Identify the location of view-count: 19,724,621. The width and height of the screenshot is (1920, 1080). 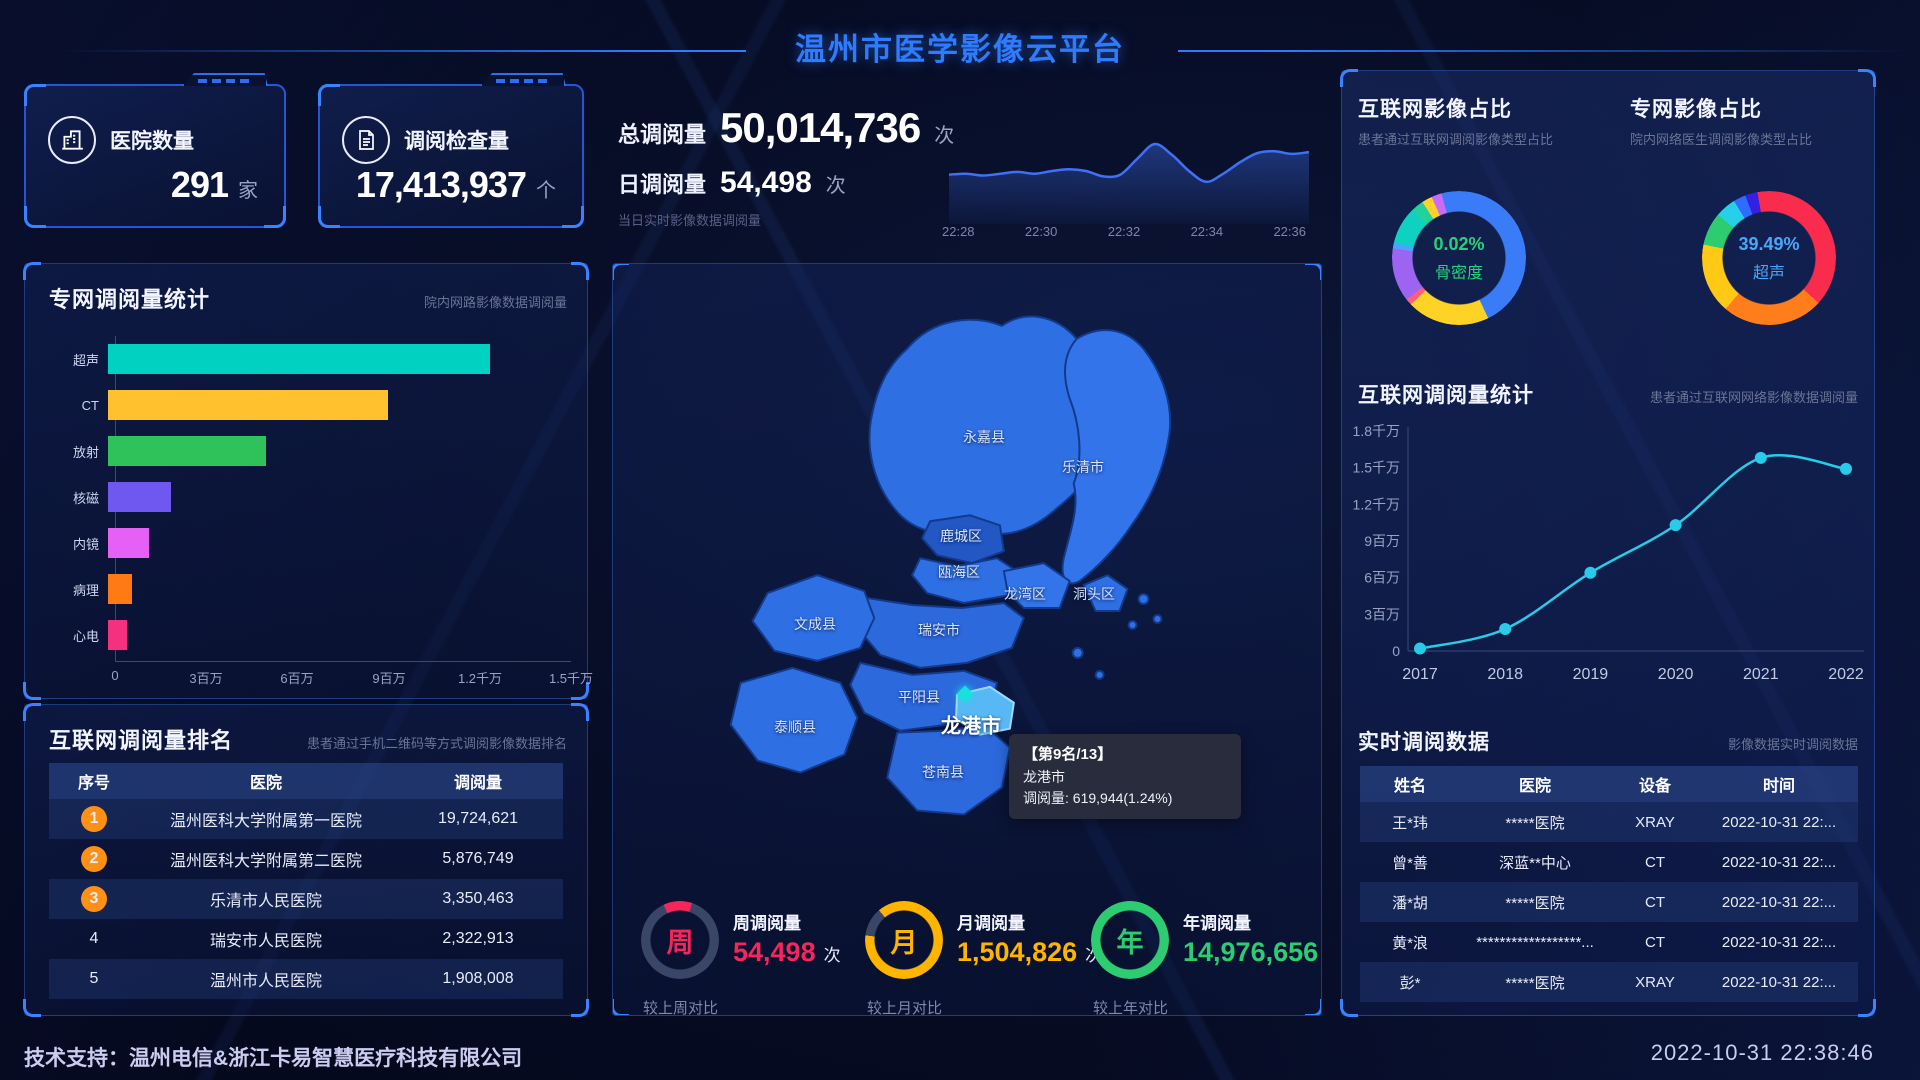
(478, 818).